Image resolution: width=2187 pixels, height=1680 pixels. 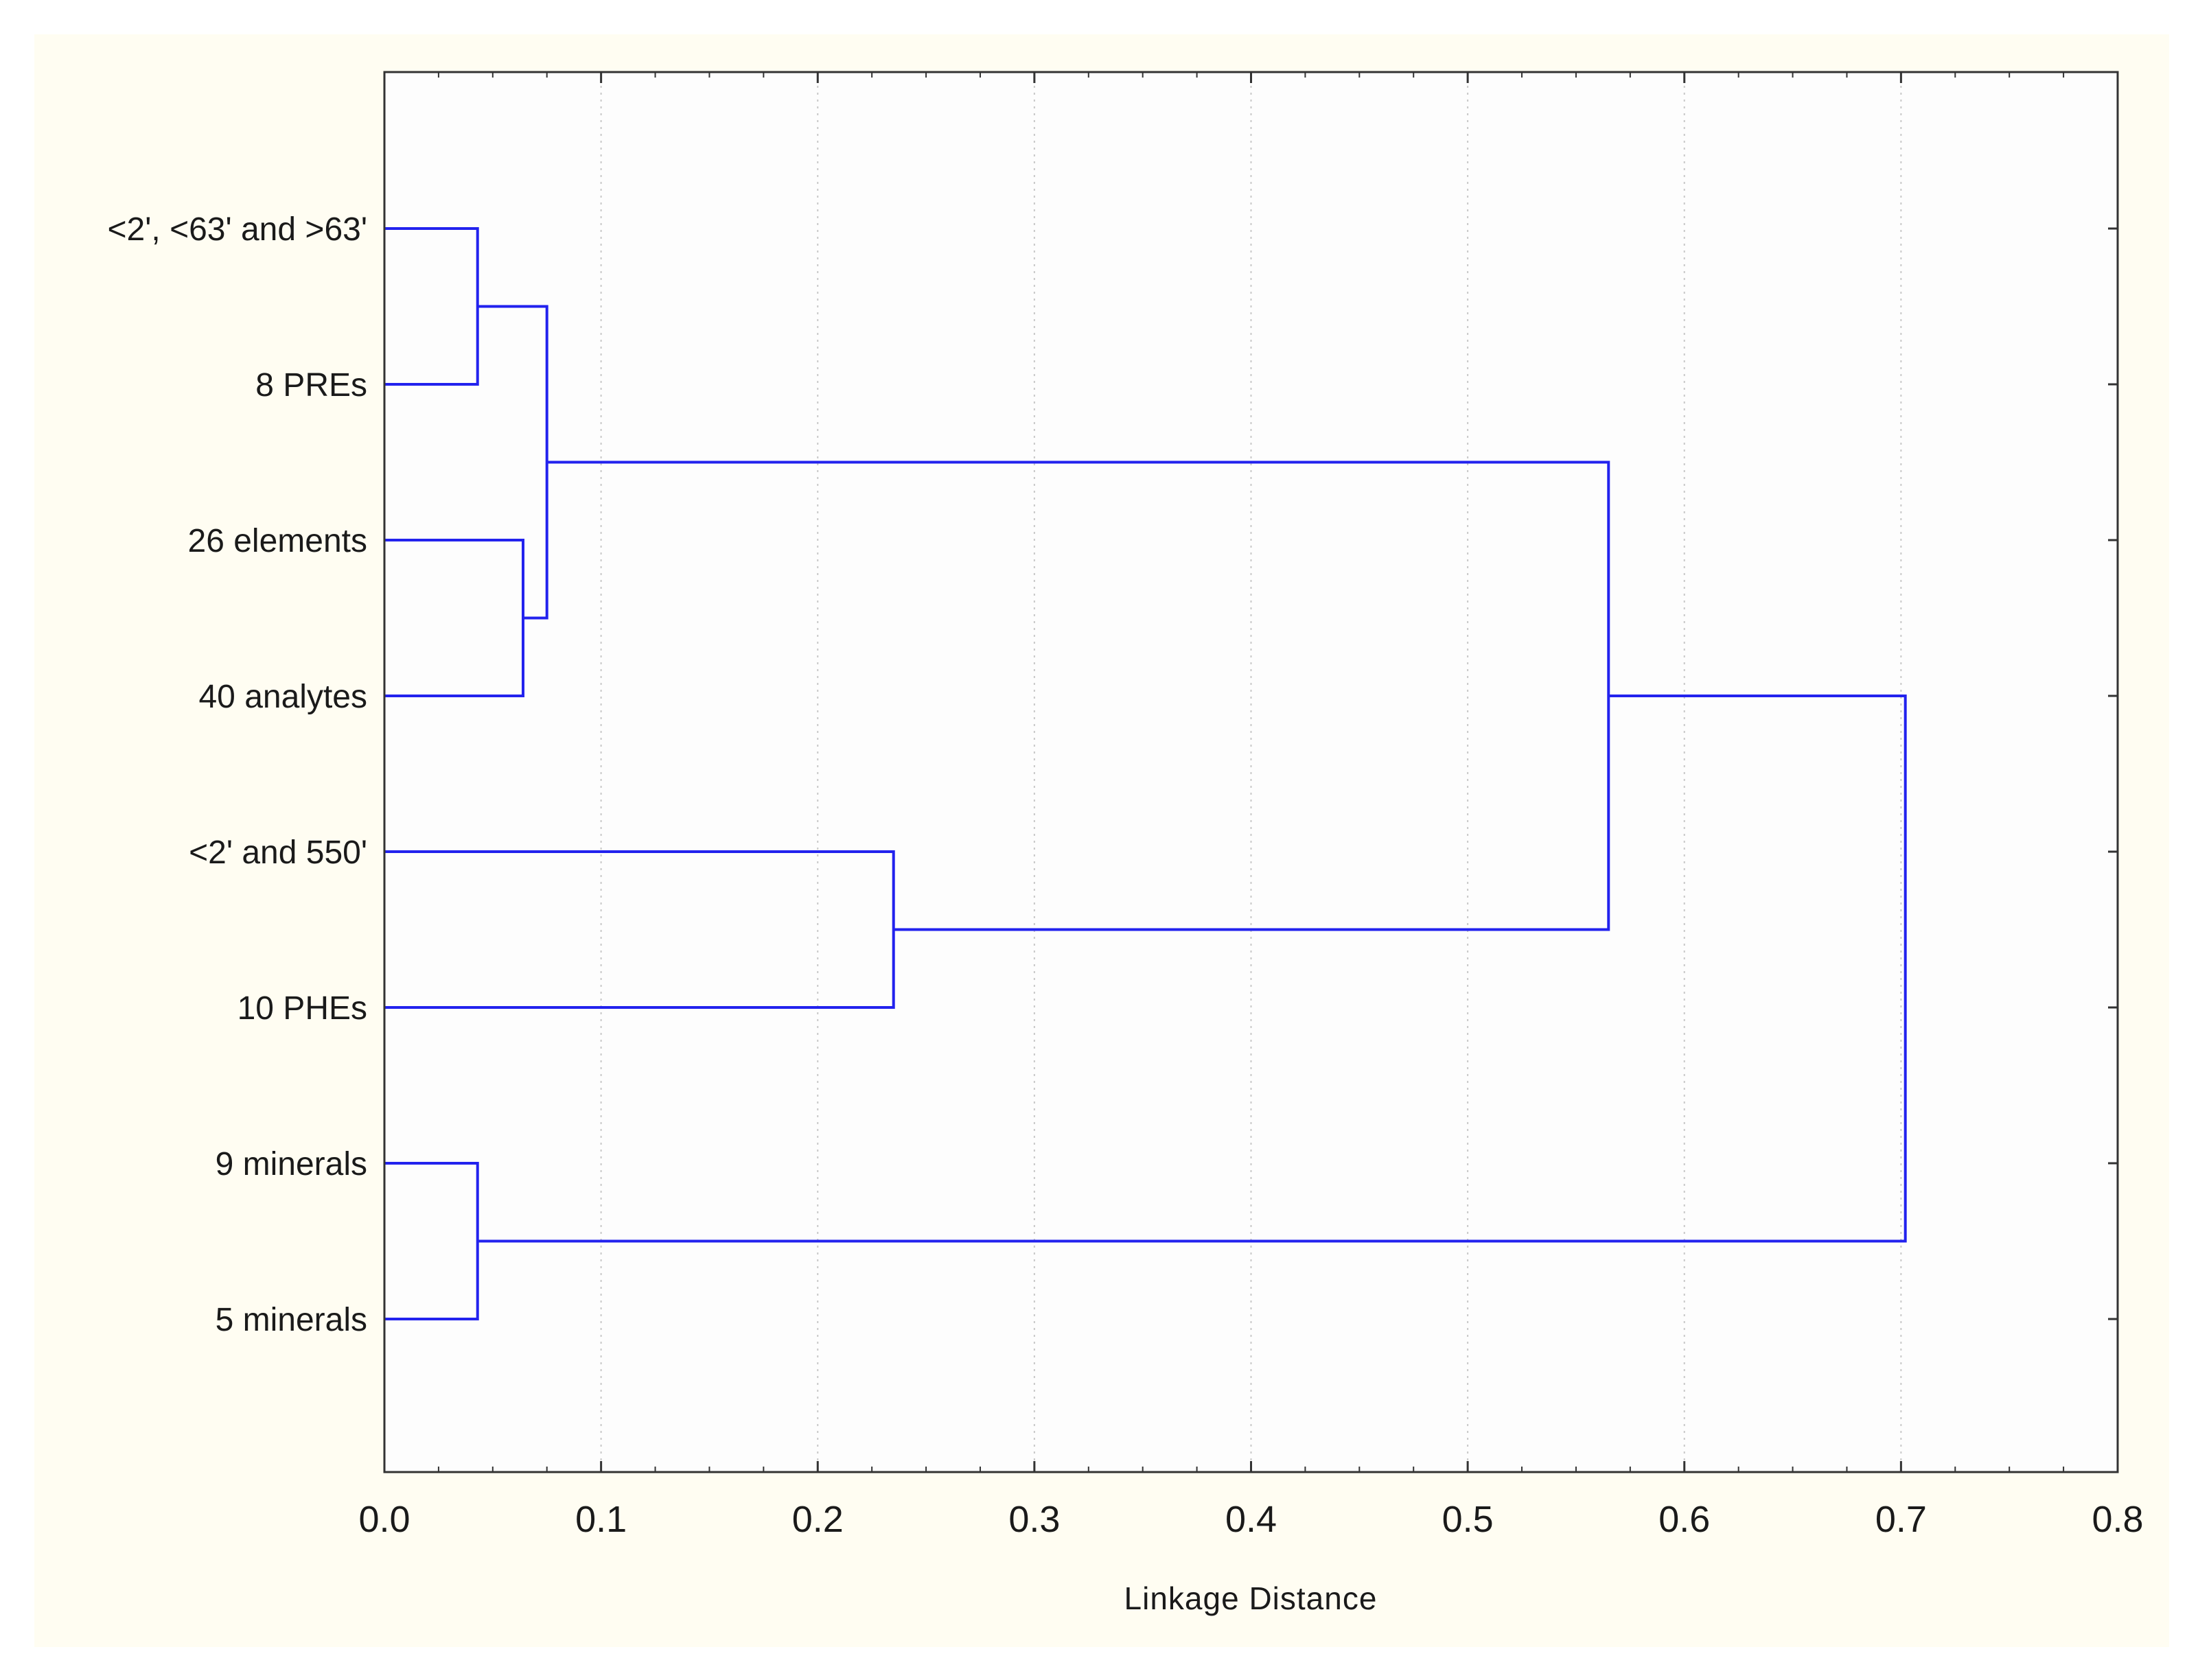 What do you see at coordinates (282, 697) in the screenshot?
I see `leaf-label: 40 analytes` at bounding box center [282, 697].